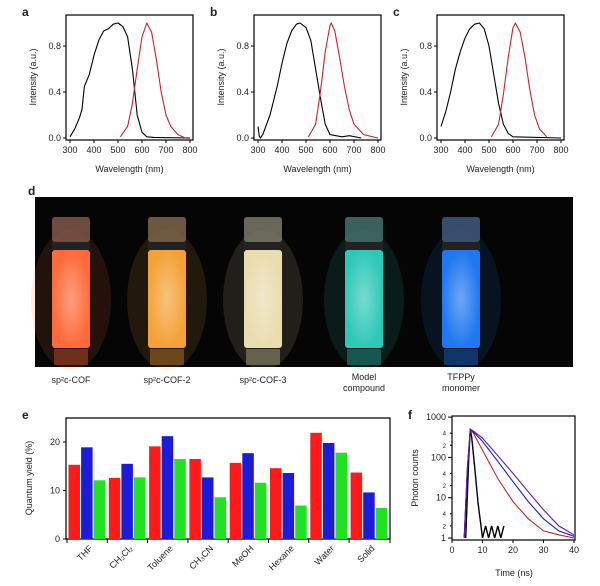  I want to click on x-tick-label: THF, so click(85, 553).